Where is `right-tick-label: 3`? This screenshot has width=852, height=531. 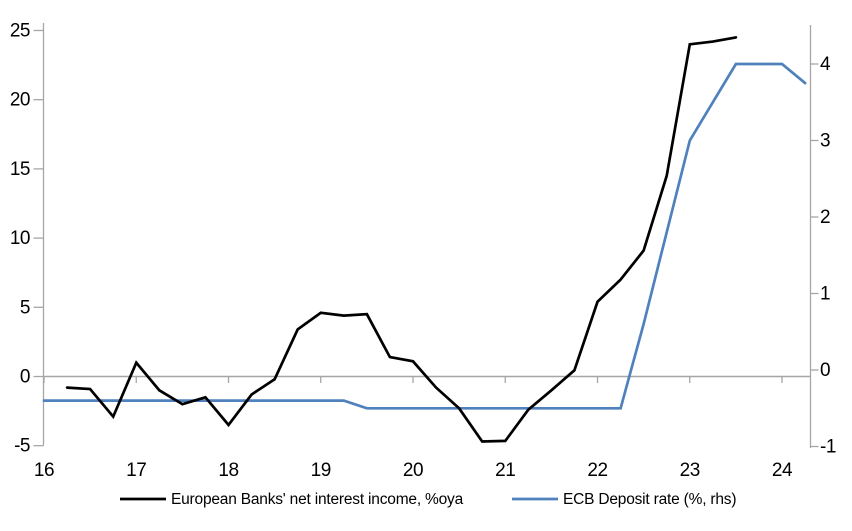 right-tick-label: 3 is located at coordinates (825, 141).